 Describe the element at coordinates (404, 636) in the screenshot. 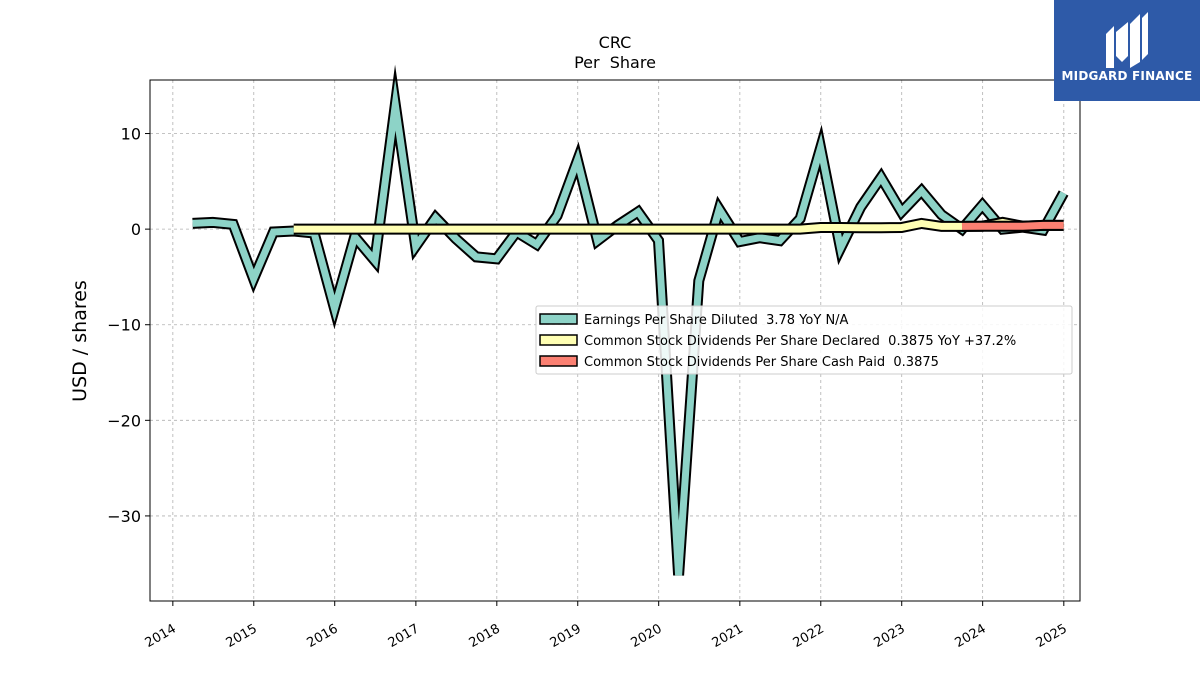

I see `x-tick-label: 2017` at that location.